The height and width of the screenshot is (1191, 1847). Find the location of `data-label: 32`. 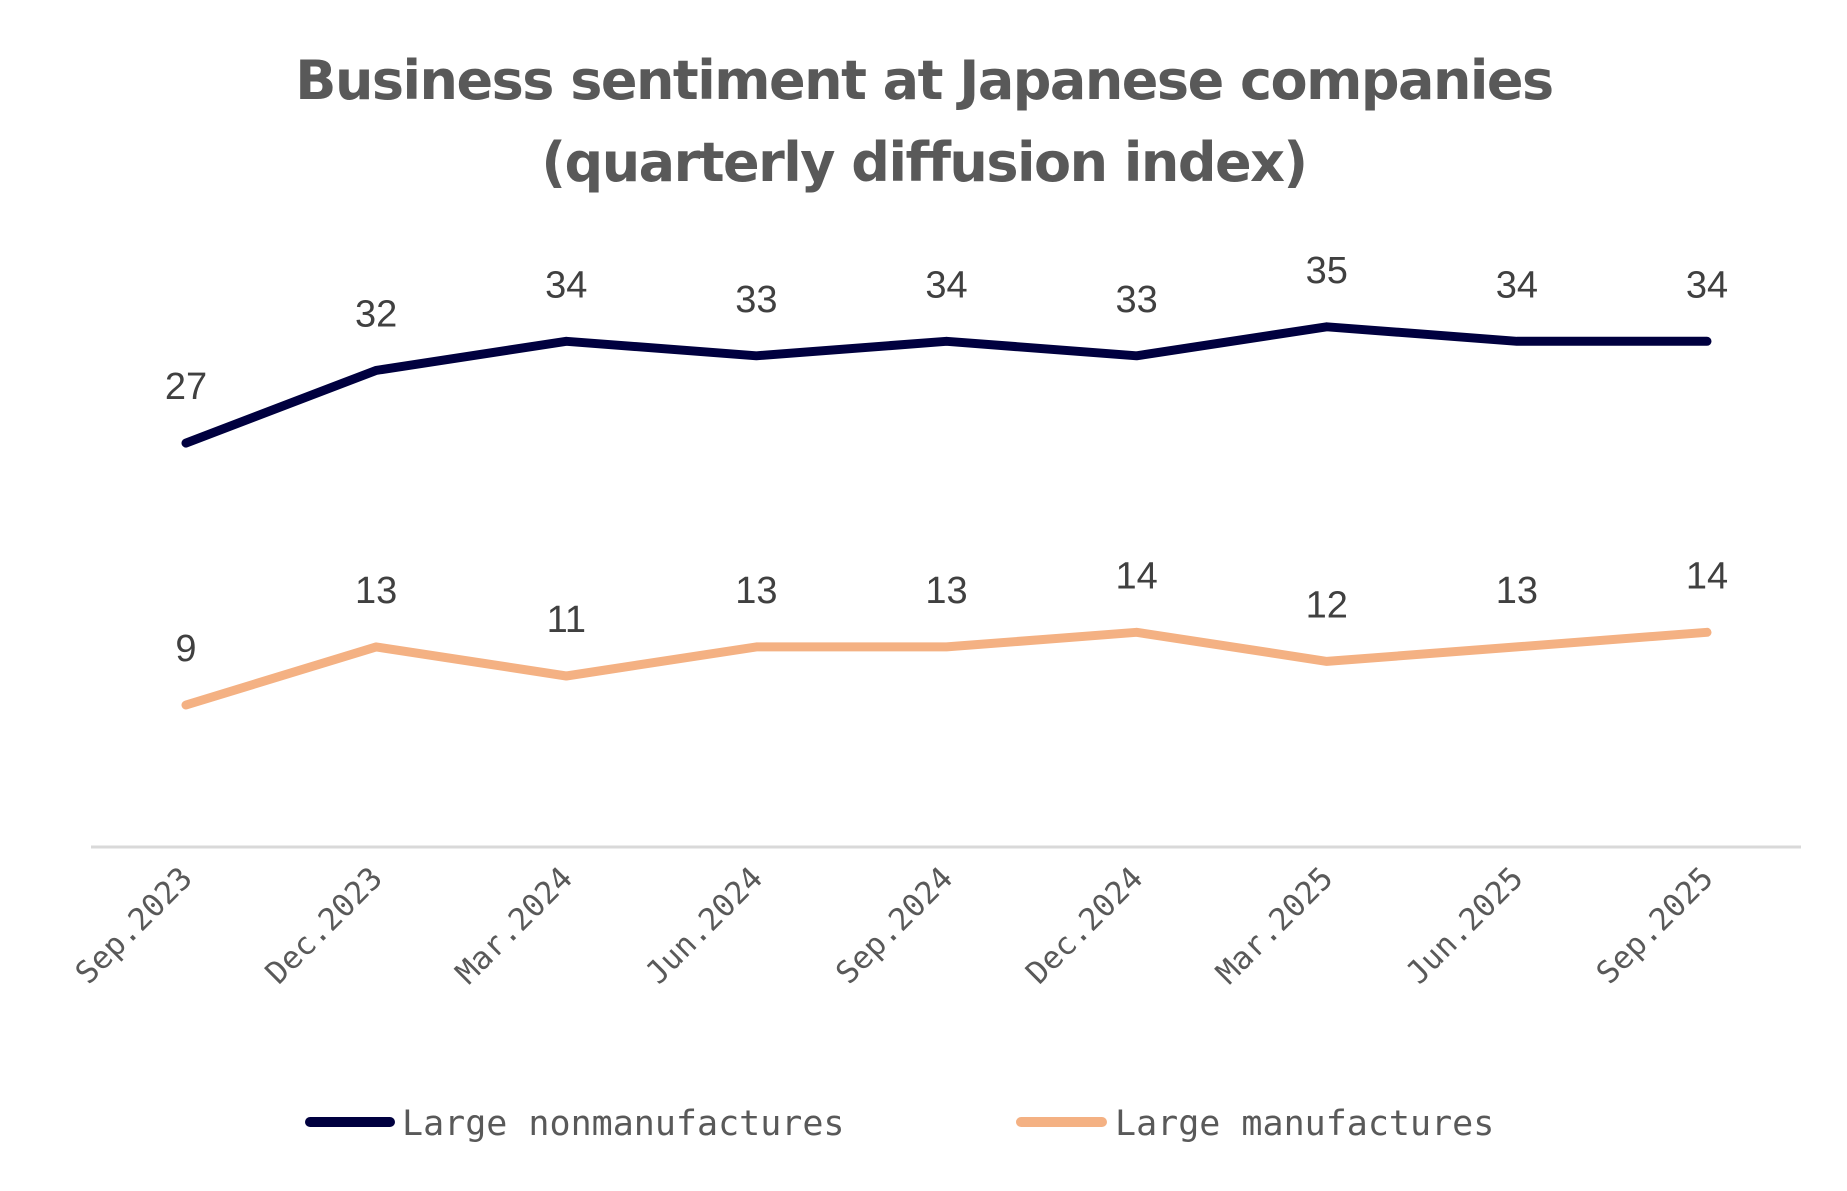

data-label: 32 is located at coordinates (376, 314).